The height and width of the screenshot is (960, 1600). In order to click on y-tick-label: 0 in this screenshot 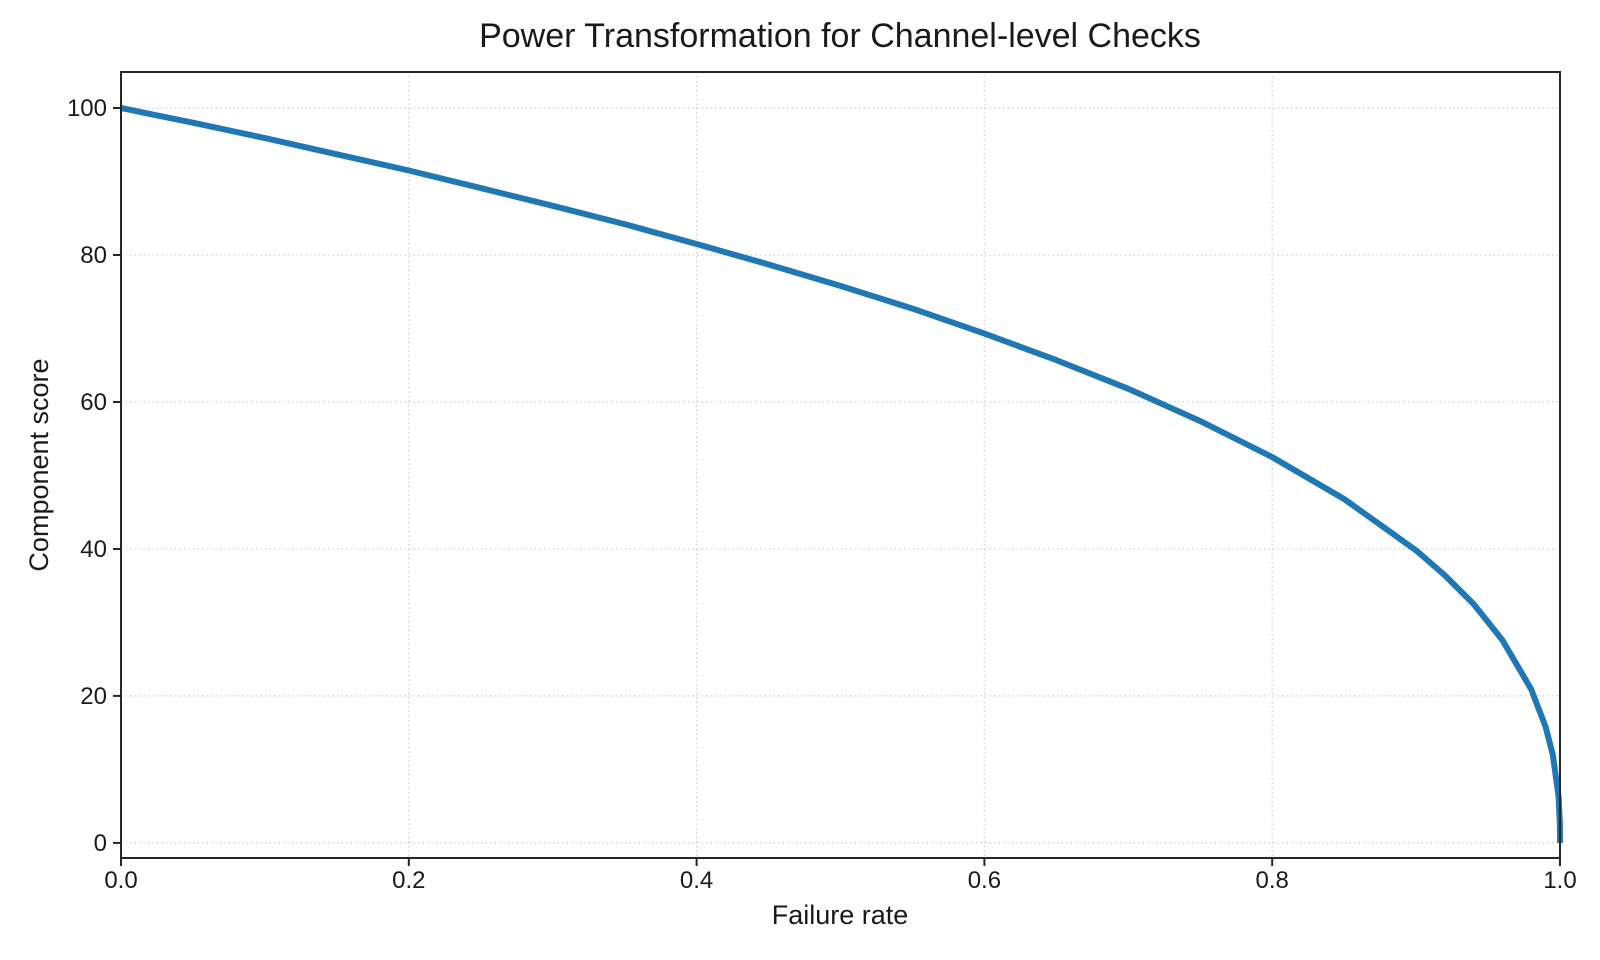, I will do `click(100, 843)`.